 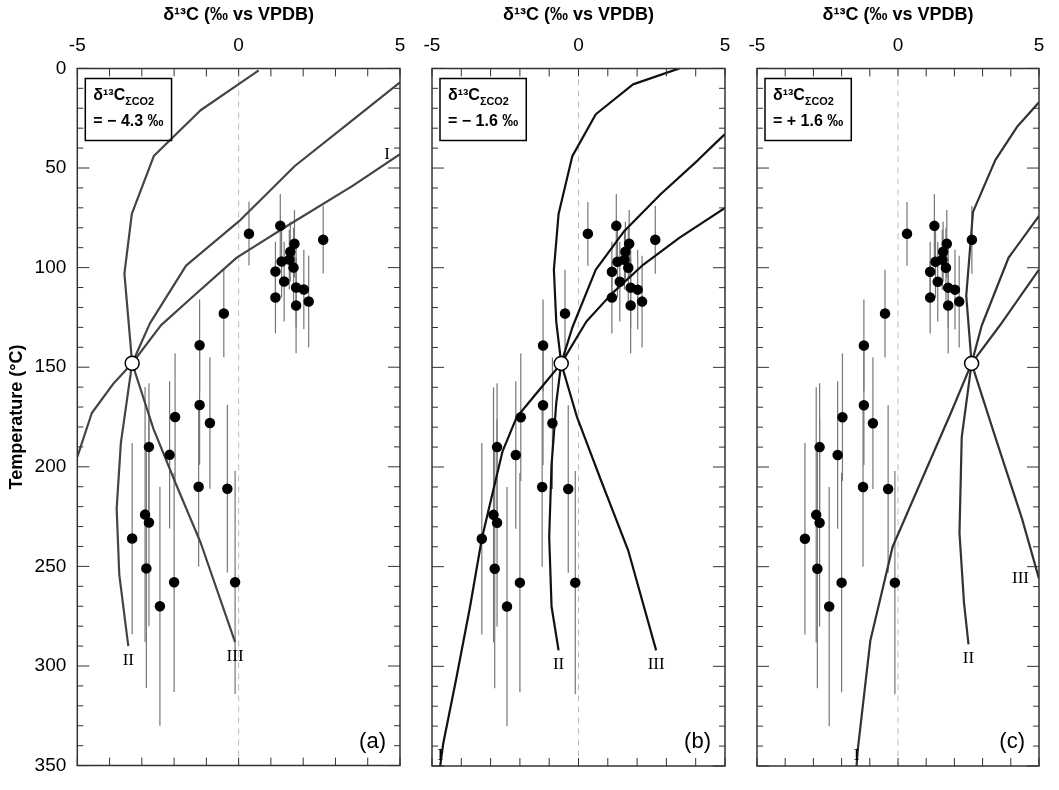 I want to click on annotation: (c), so click(x=1012, y=740).